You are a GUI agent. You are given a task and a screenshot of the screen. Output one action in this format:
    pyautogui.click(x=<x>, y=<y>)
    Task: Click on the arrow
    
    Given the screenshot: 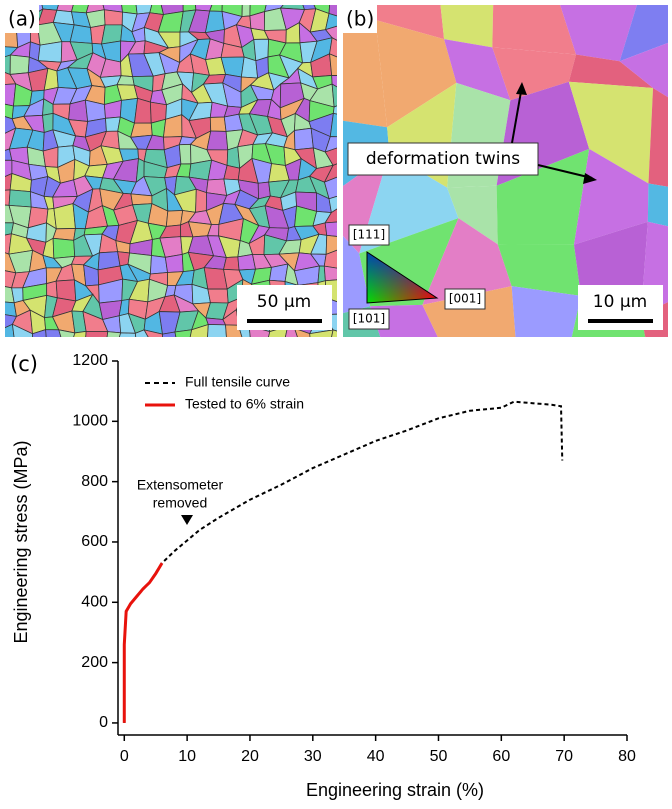 What is the action you would take?
    pyautogui.click(x=565, y=171)
    